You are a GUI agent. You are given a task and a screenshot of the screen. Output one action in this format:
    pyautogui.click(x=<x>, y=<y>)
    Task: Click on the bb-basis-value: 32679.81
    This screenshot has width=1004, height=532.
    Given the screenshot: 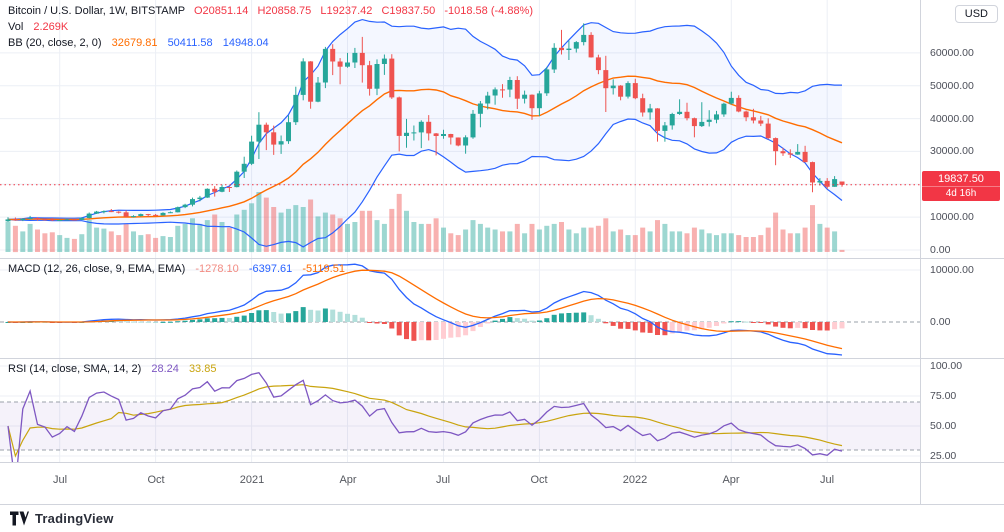 What is the action you would take?
    pyautogui.click(x=134, y=43)
    